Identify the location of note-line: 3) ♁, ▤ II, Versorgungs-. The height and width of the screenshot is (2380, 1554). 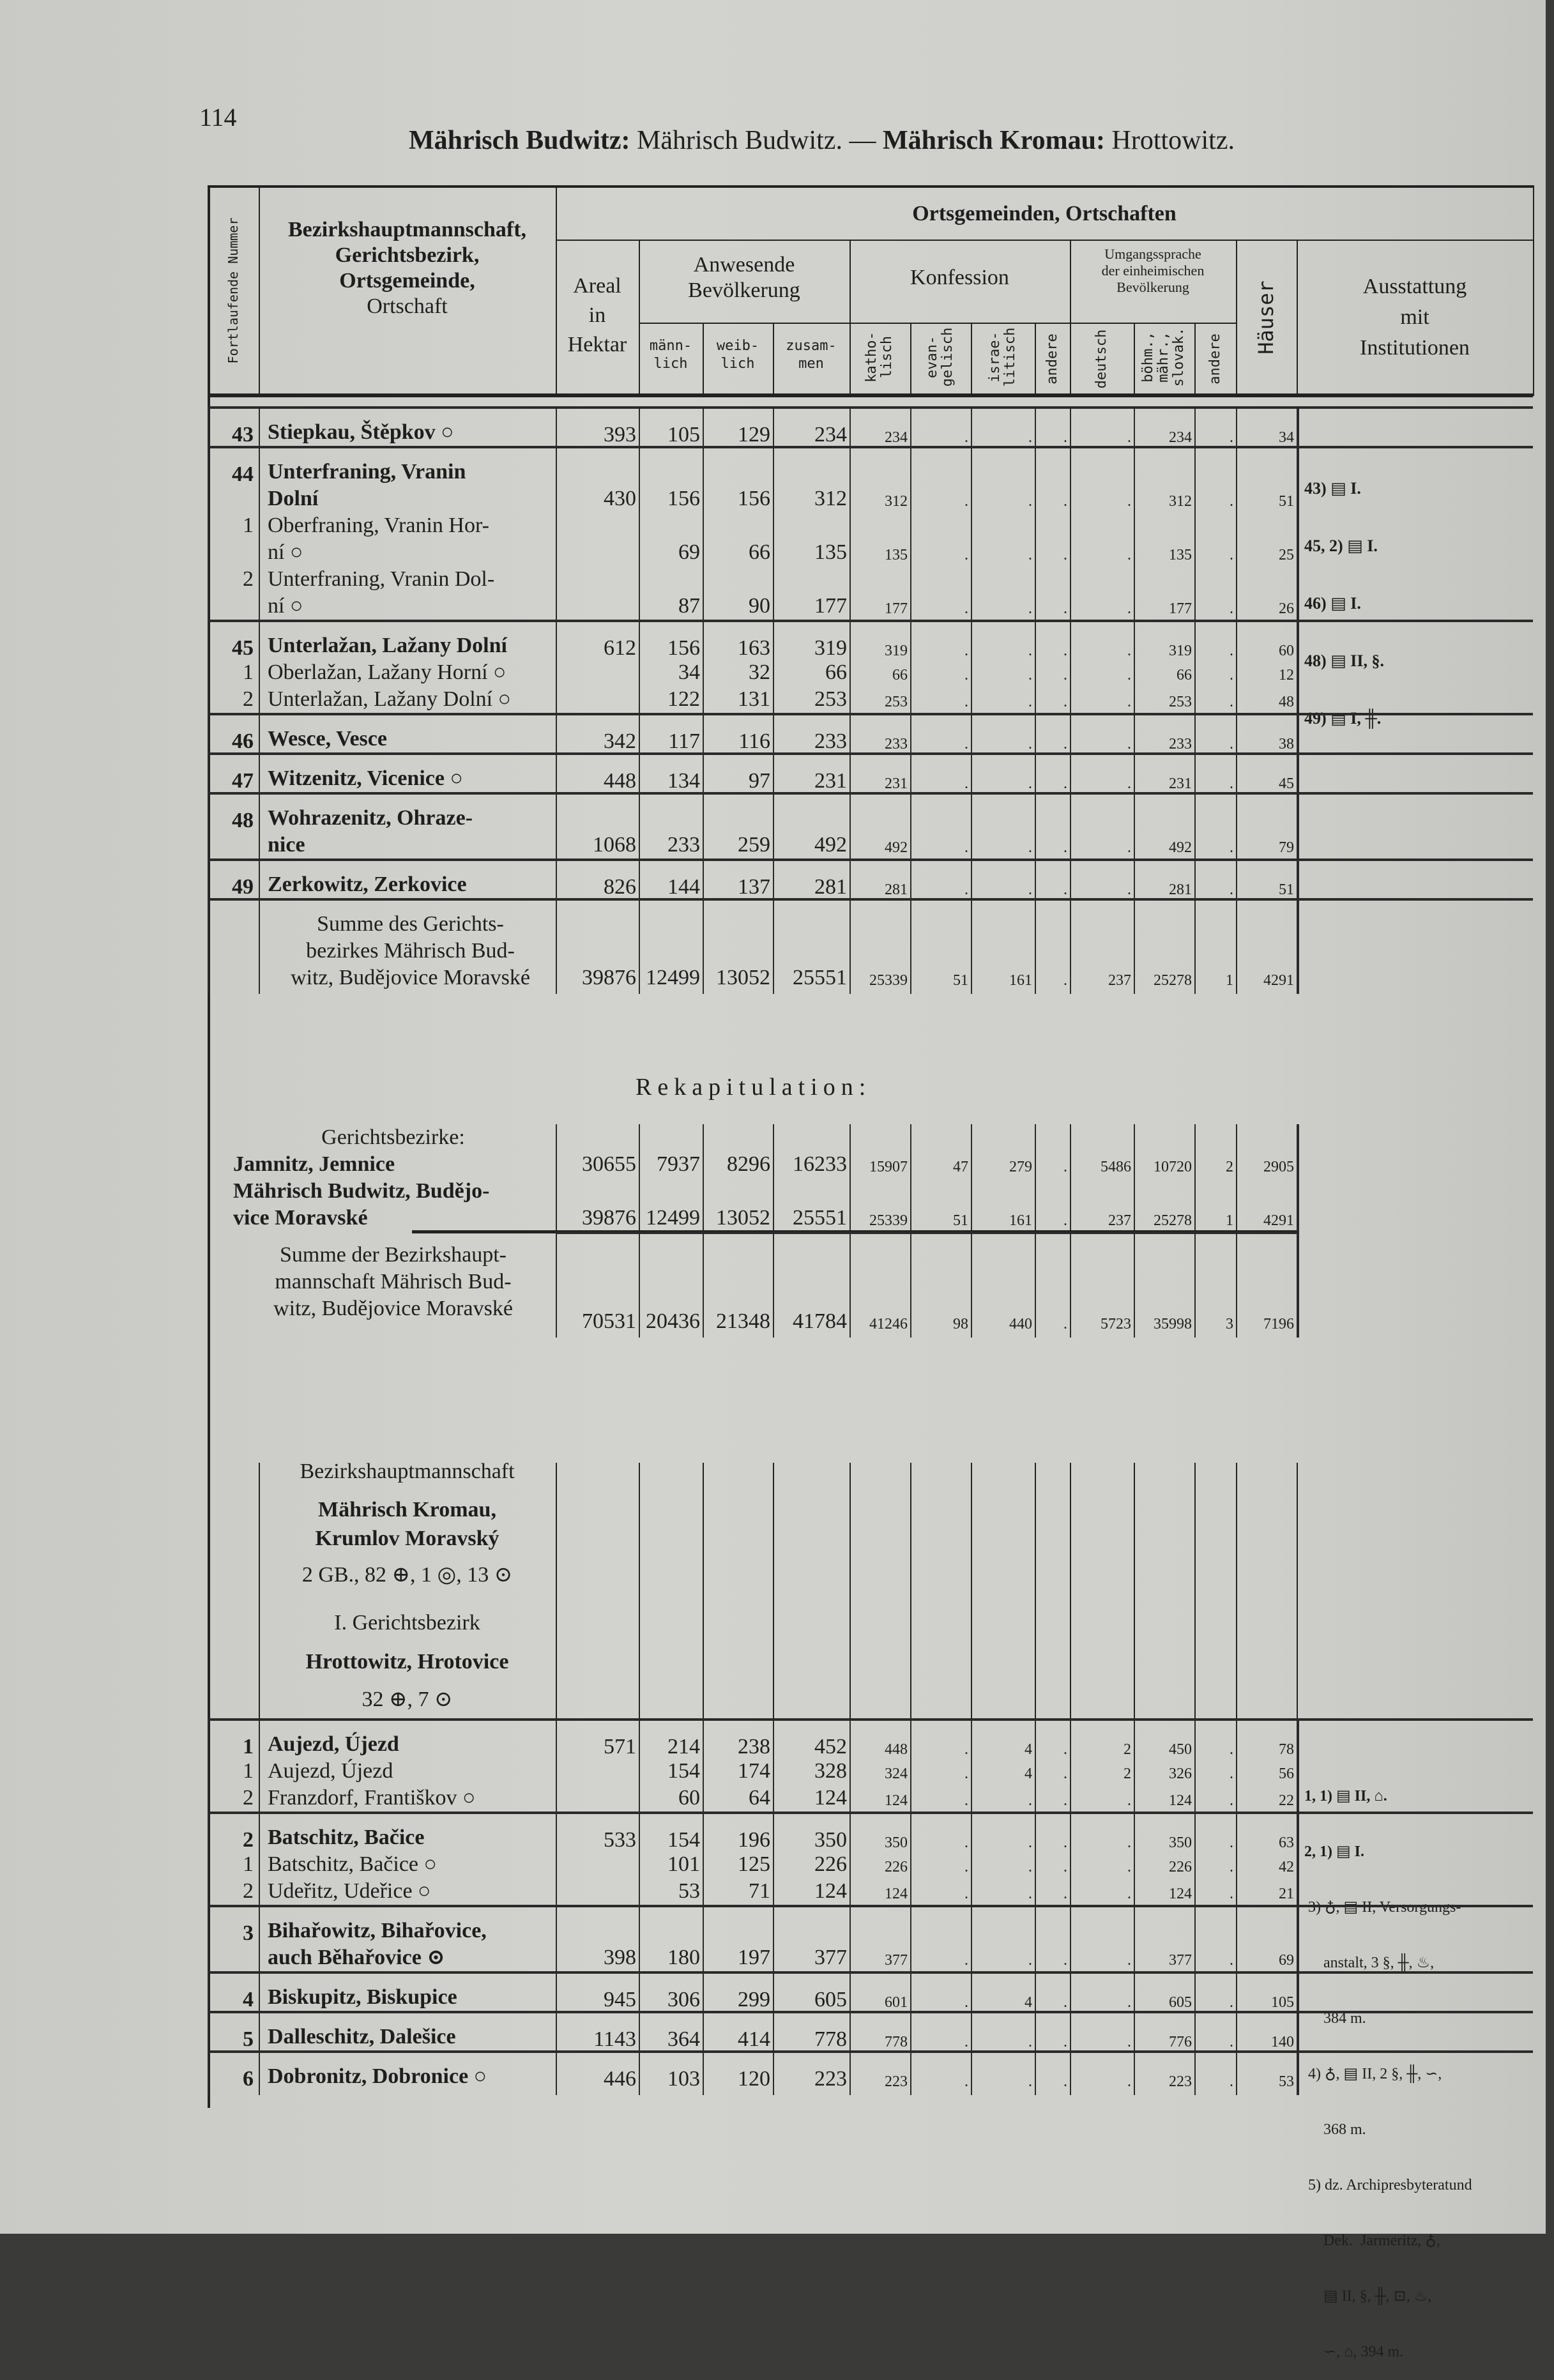
(1382, 1907).